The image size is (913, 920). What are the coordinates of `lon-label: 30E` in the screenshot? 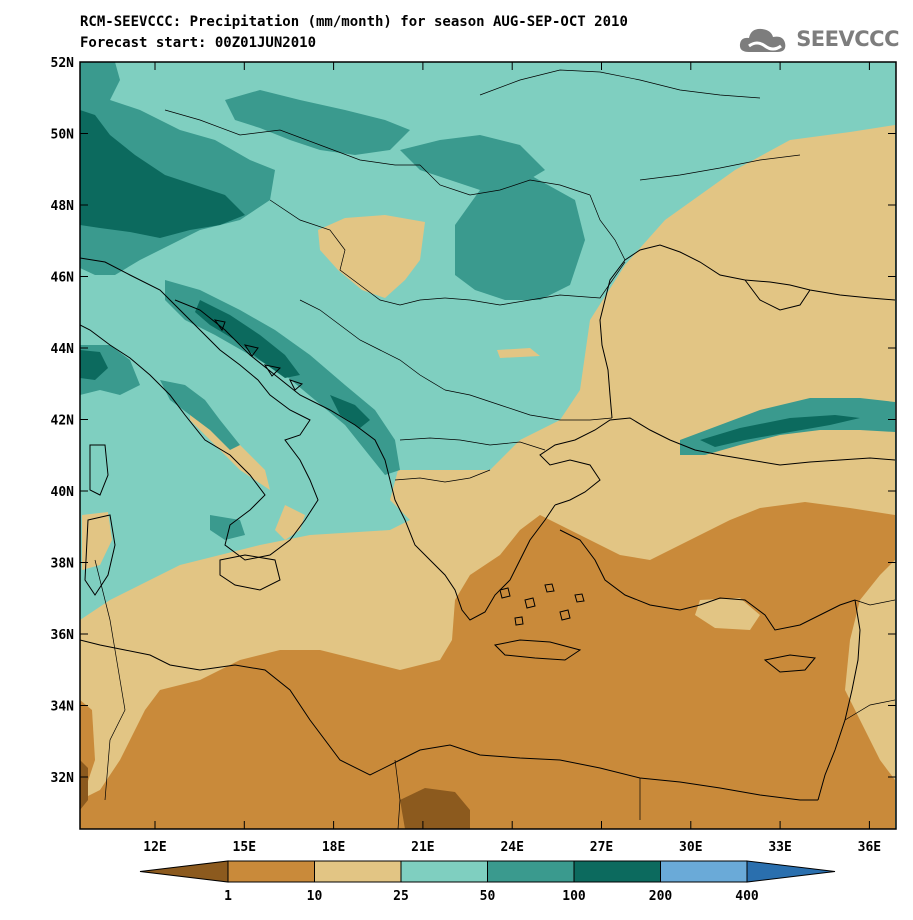 It's located at (690, 847).